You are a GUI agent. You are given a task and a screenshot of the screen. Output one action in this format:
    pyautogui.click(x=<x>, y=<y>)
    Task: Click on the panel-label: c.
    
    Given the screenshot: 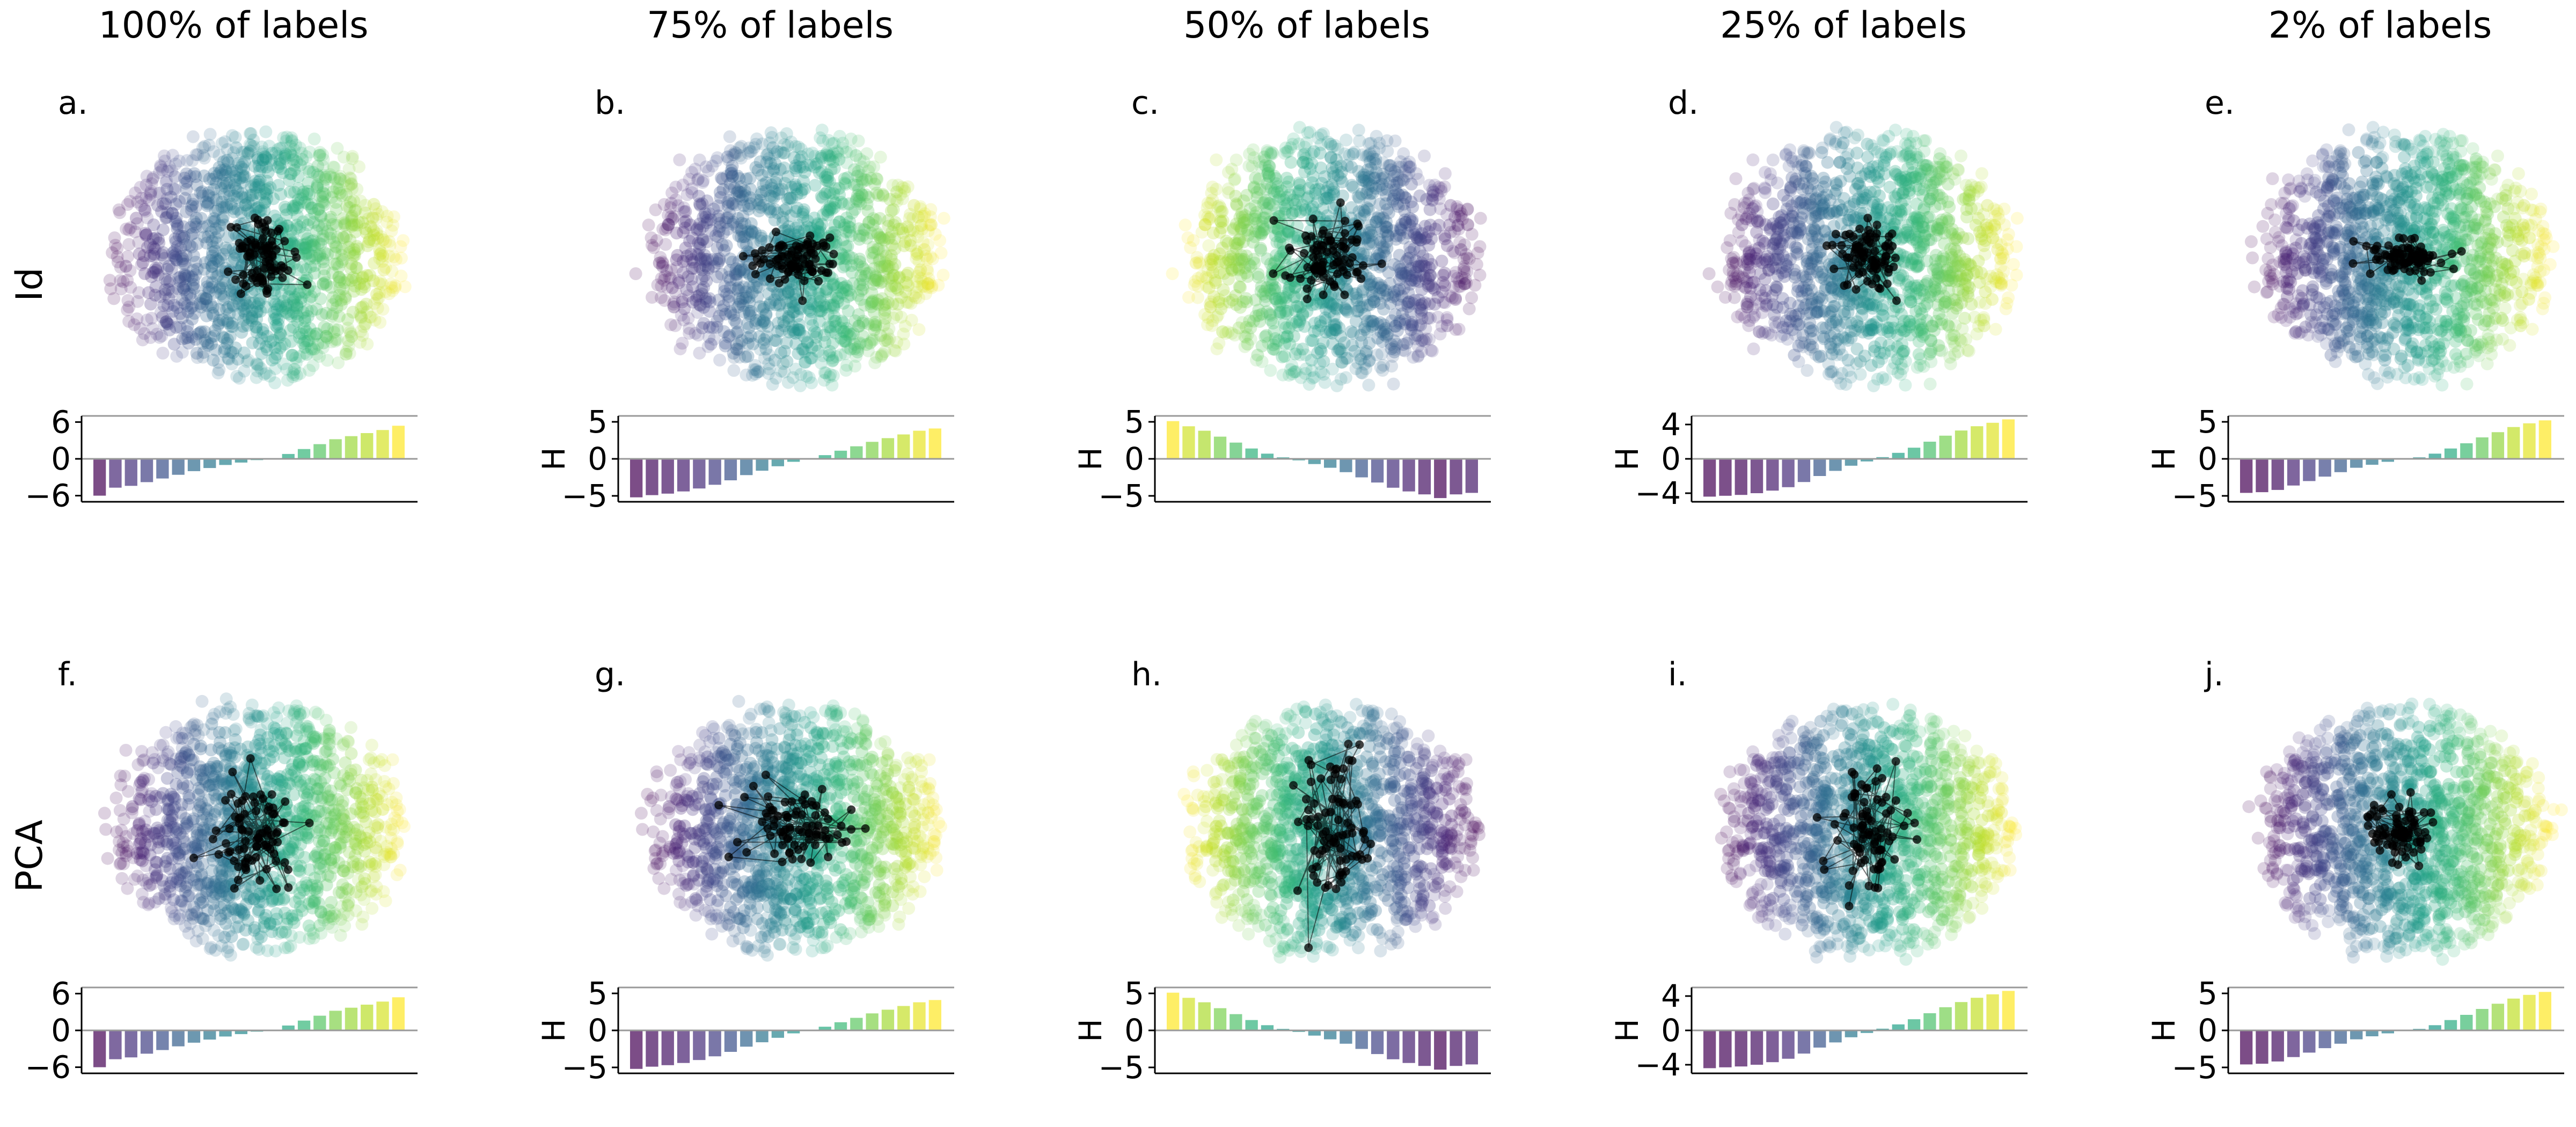 What is the action you would take?
    pyautogui.click(x=1145, y=103)
    